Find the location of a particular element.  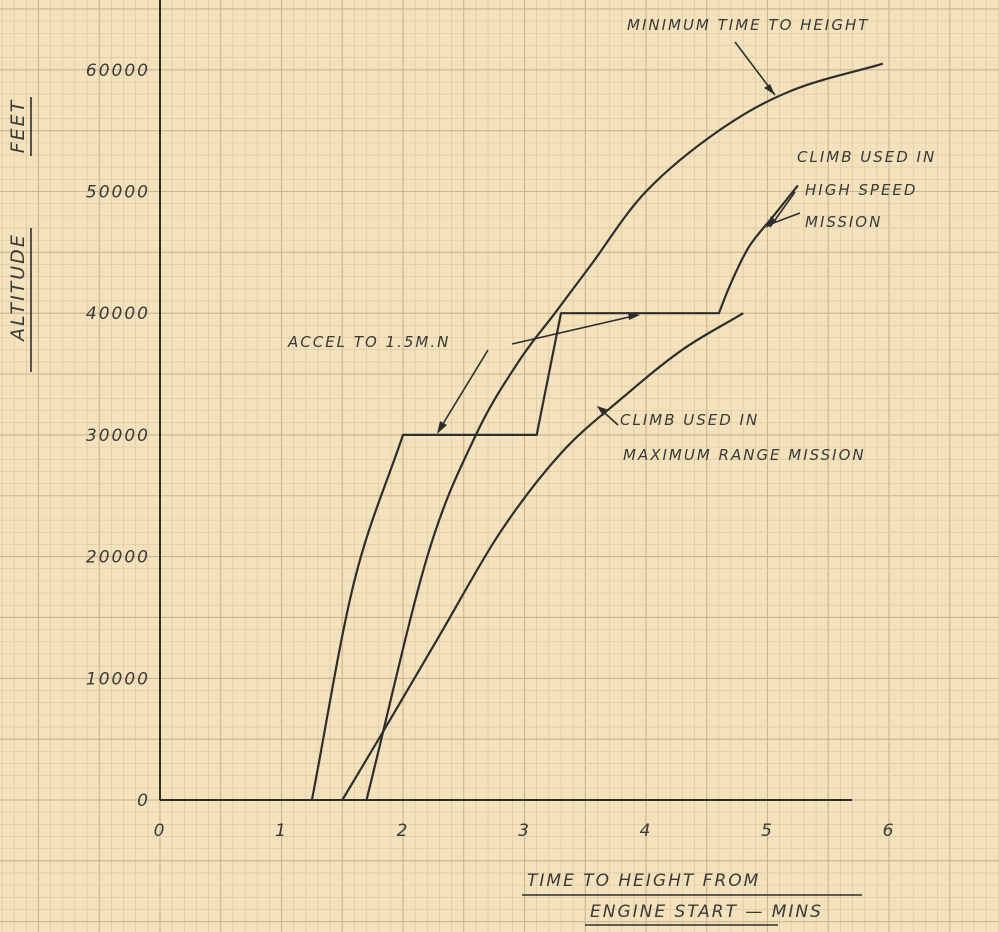

annotation-max-range-line-2: MAXIMUM RANGE MISSION is located at coordinates (744, 455).